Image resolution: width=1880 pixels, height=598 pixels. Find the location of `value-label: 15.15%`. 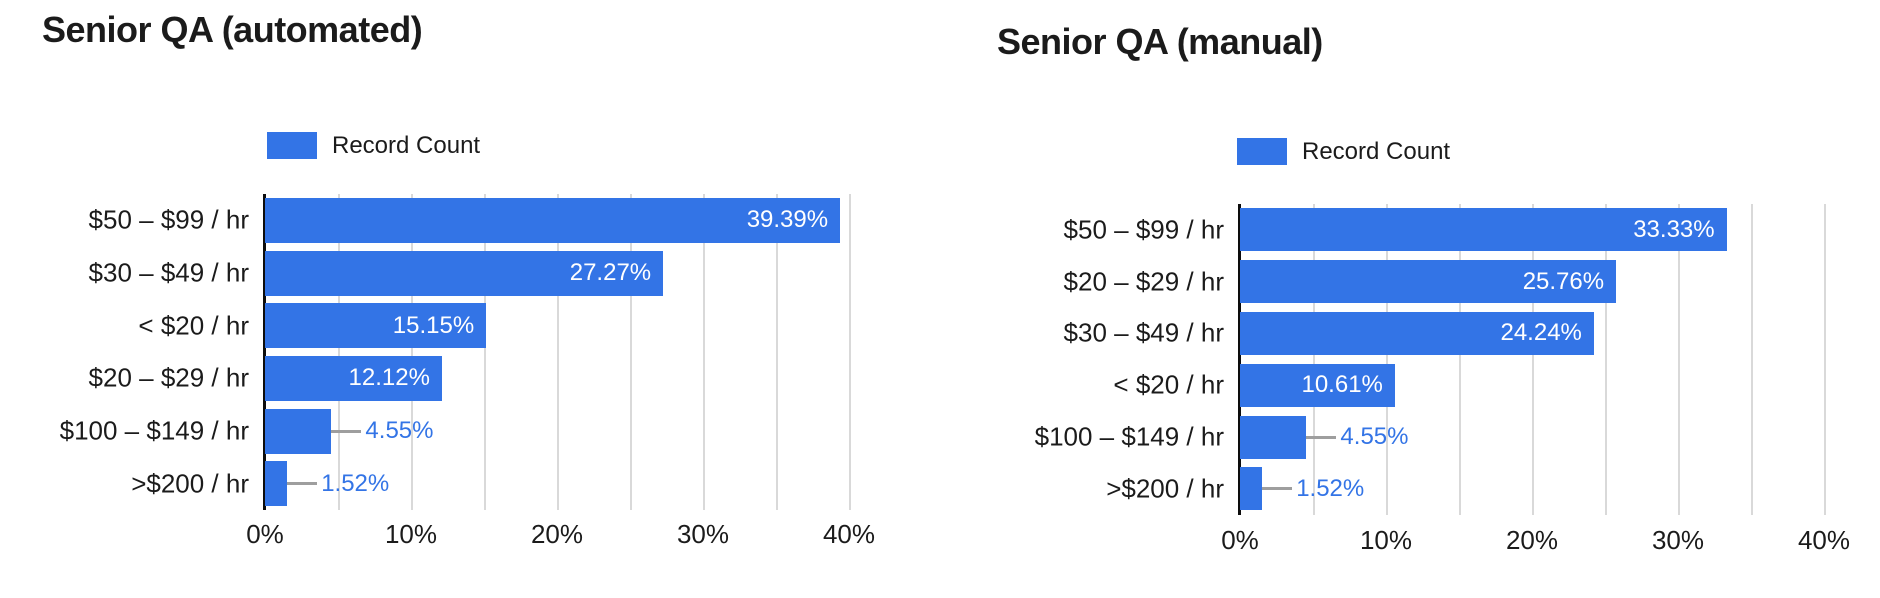

value-label: 15.15% is located at coordinates (433, 325).